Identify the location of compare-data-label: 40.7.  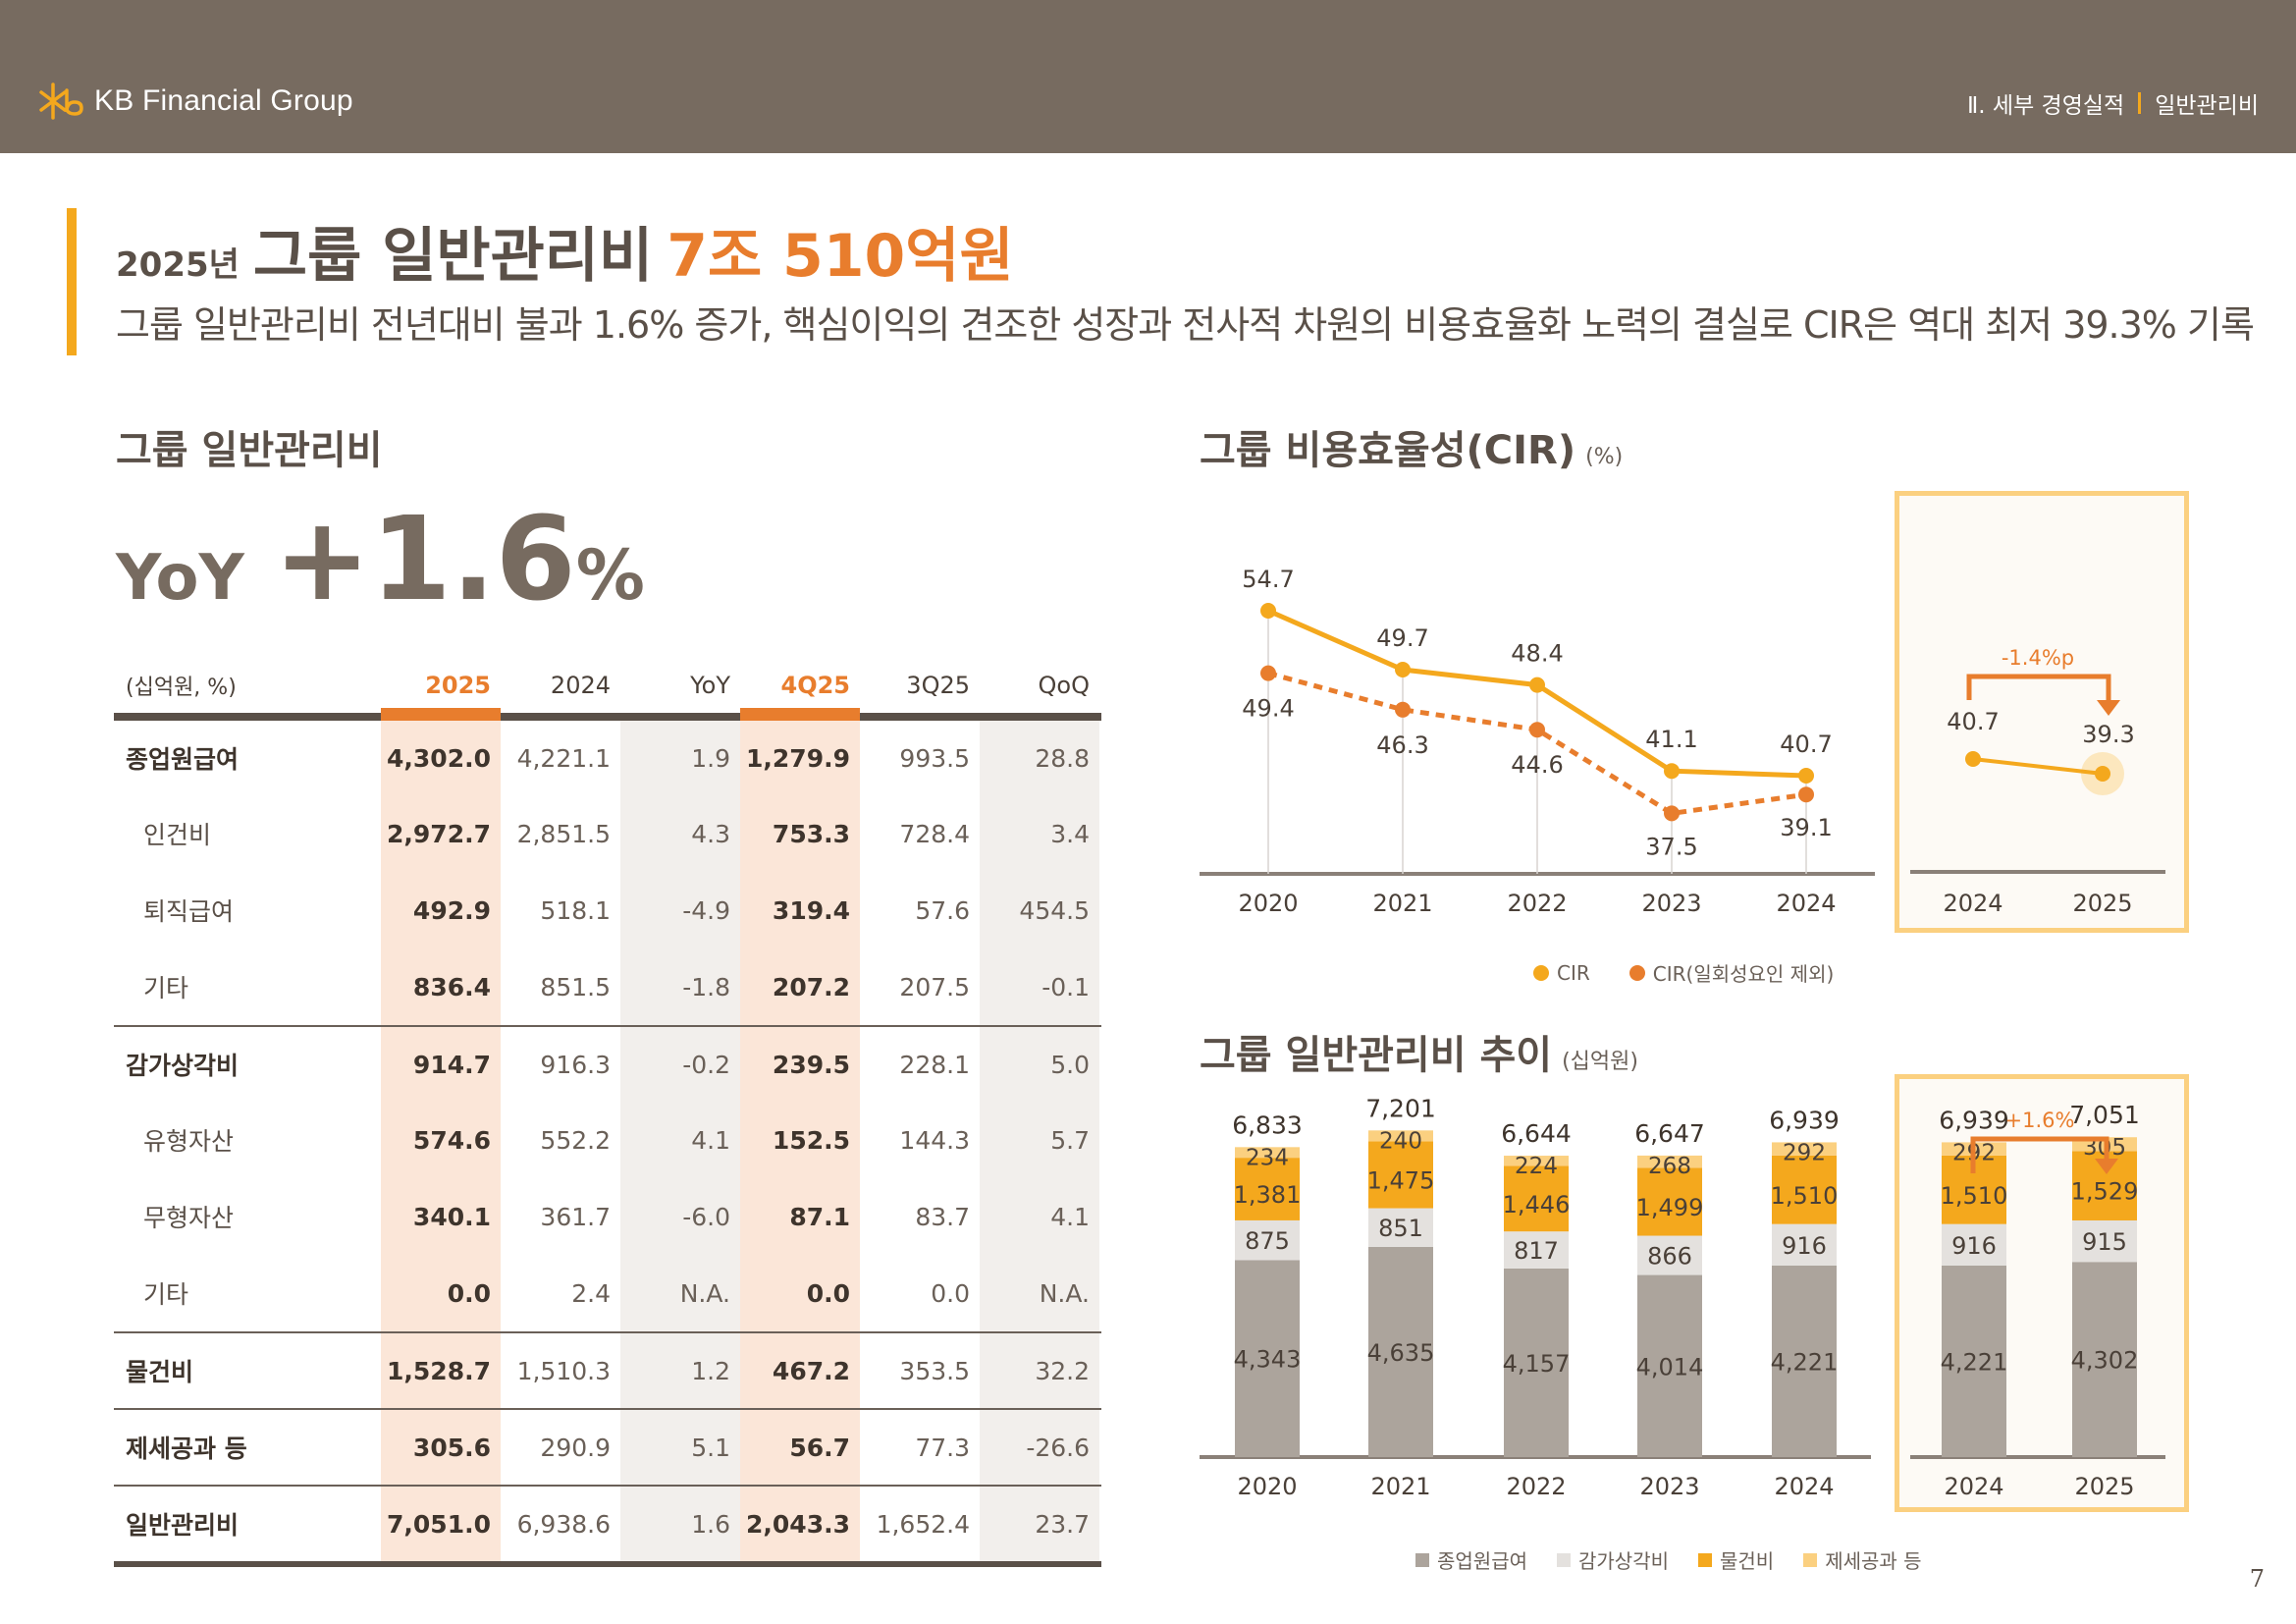
(1973, 721).